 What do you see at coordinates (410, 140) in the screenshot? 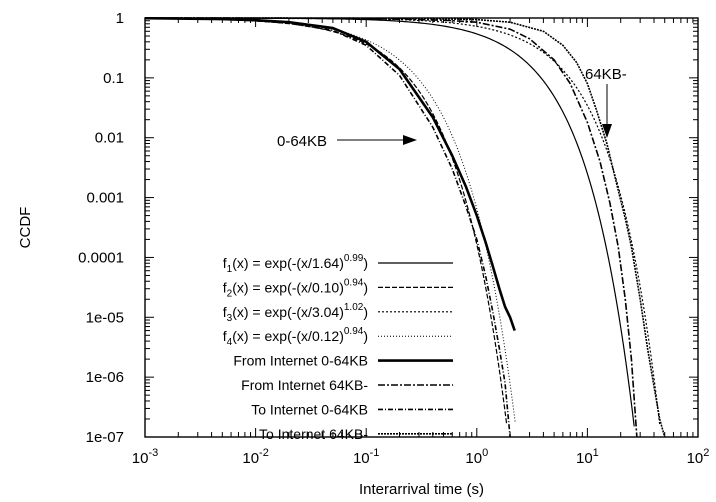
I see `annotation-arrowhead-0-64kb` at bounding box center [410, 140].